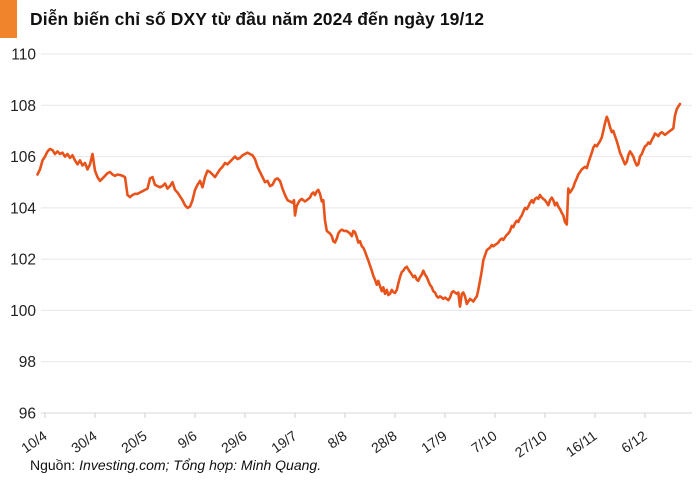 The image size is (700, 490). I want to click on y-tick-label: 108, so click(23, 106).